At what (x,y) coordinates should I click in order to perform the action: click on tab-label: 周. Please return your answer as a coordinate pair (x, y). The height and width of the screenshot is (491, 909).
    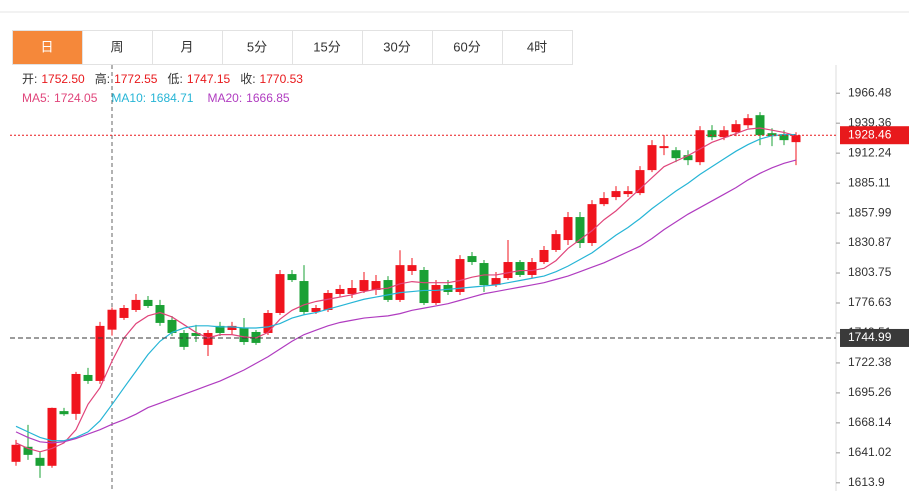
    Looking at the image, I should click on (116, 46).